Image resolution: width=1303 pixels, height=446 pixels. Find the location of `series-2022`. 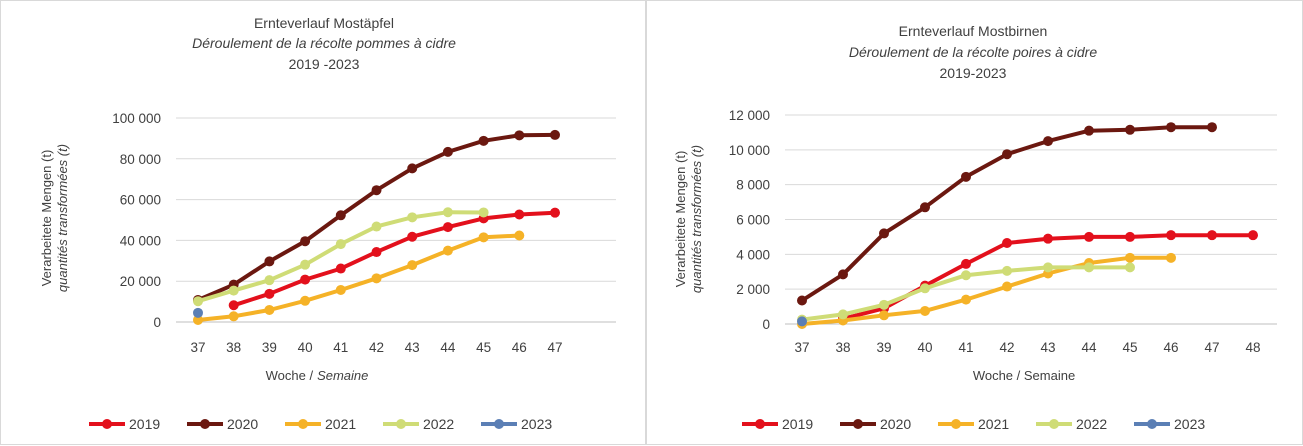

series-2022 is located at coordinates (341, 257).